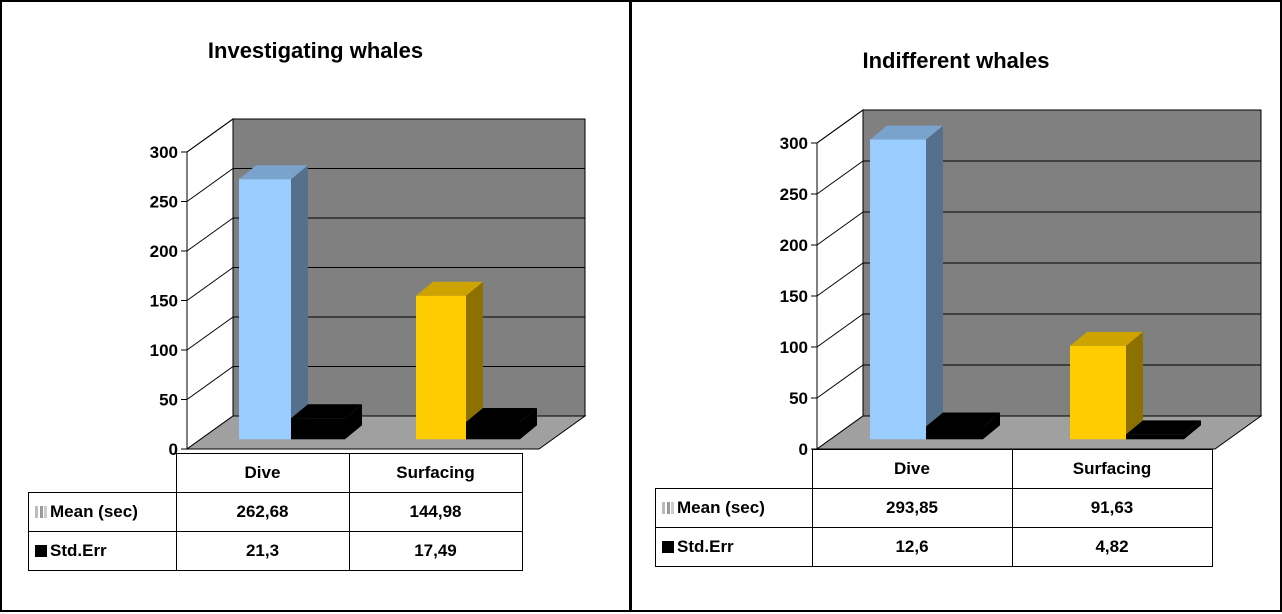  I want to click on stderr-surfacing-value: 17,49, so click(435, 551).